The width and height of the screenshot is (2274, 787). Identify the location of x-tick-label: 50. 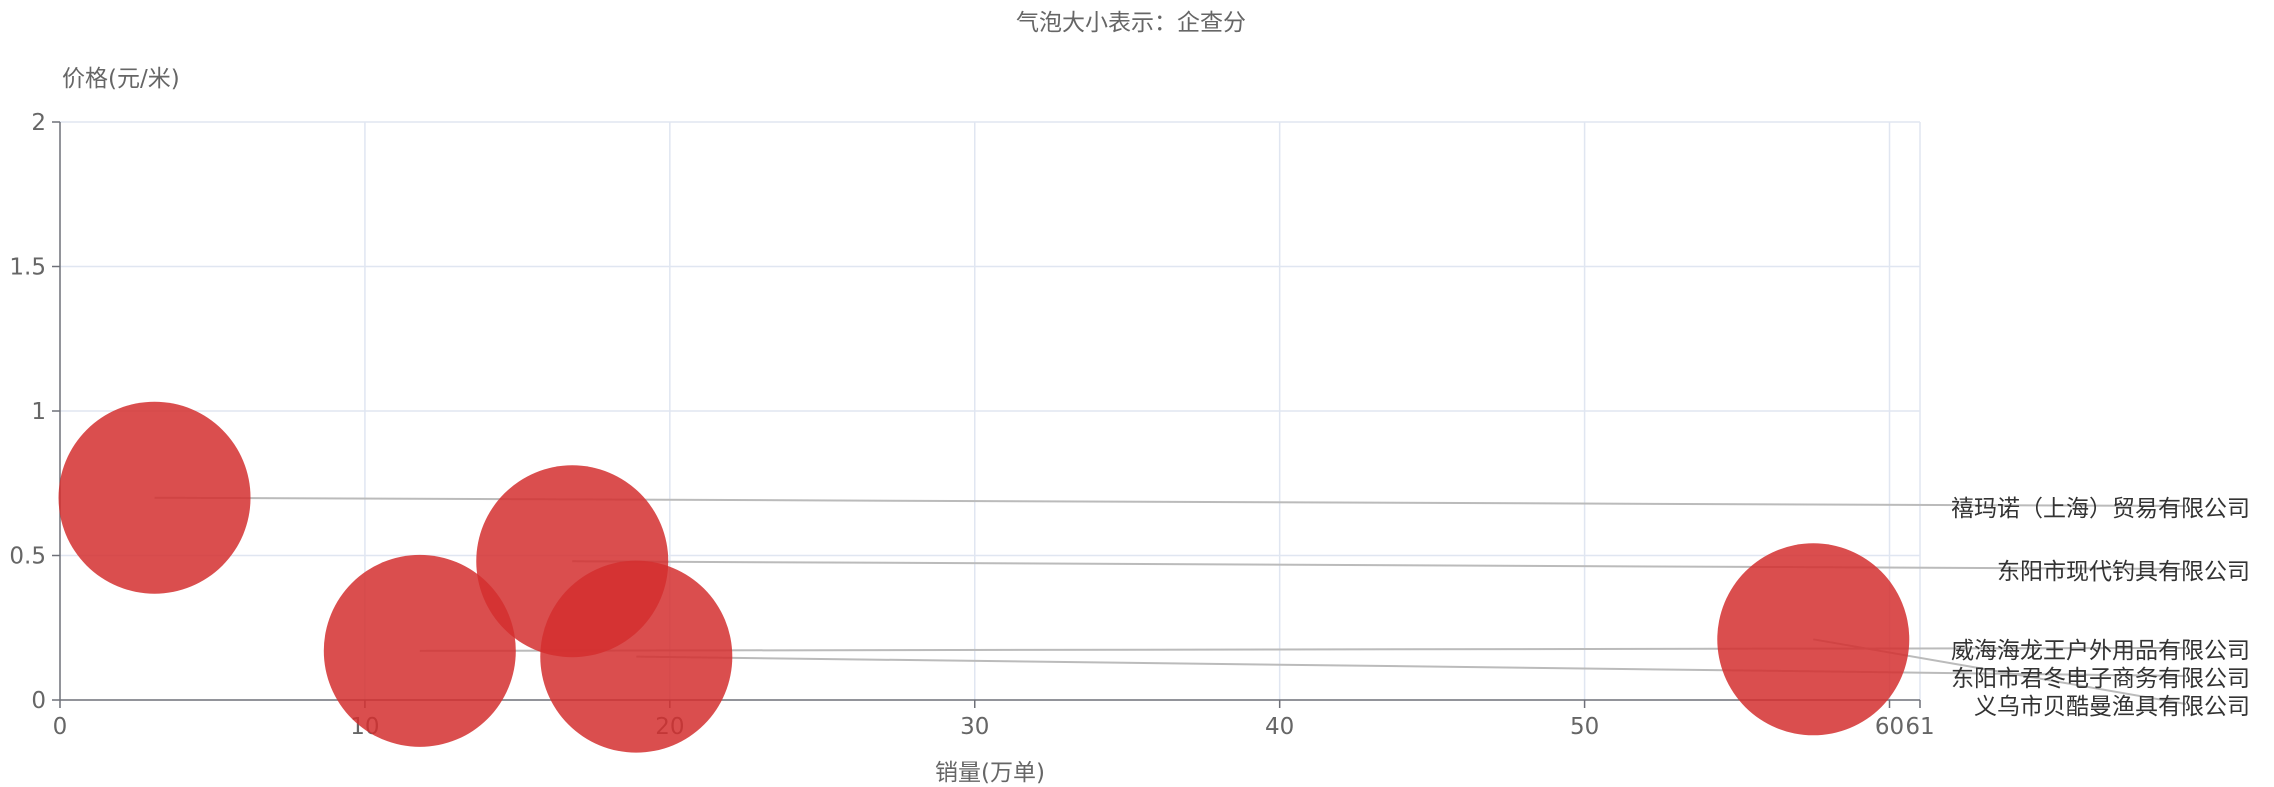
(1584, 727).